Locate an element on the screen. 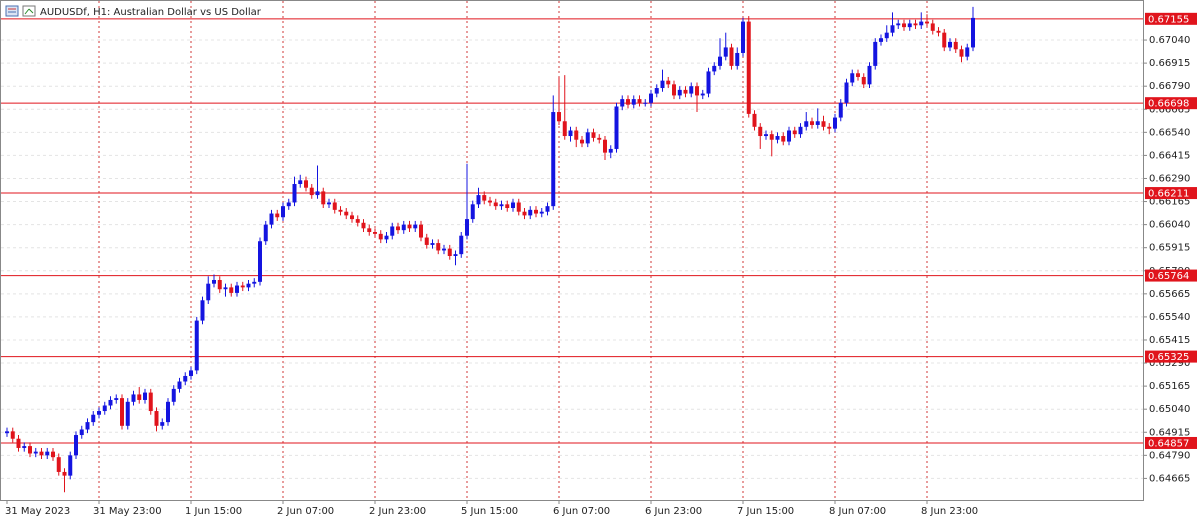  y-tick-label: 0.67040 is located at coordinates (1169, 40).